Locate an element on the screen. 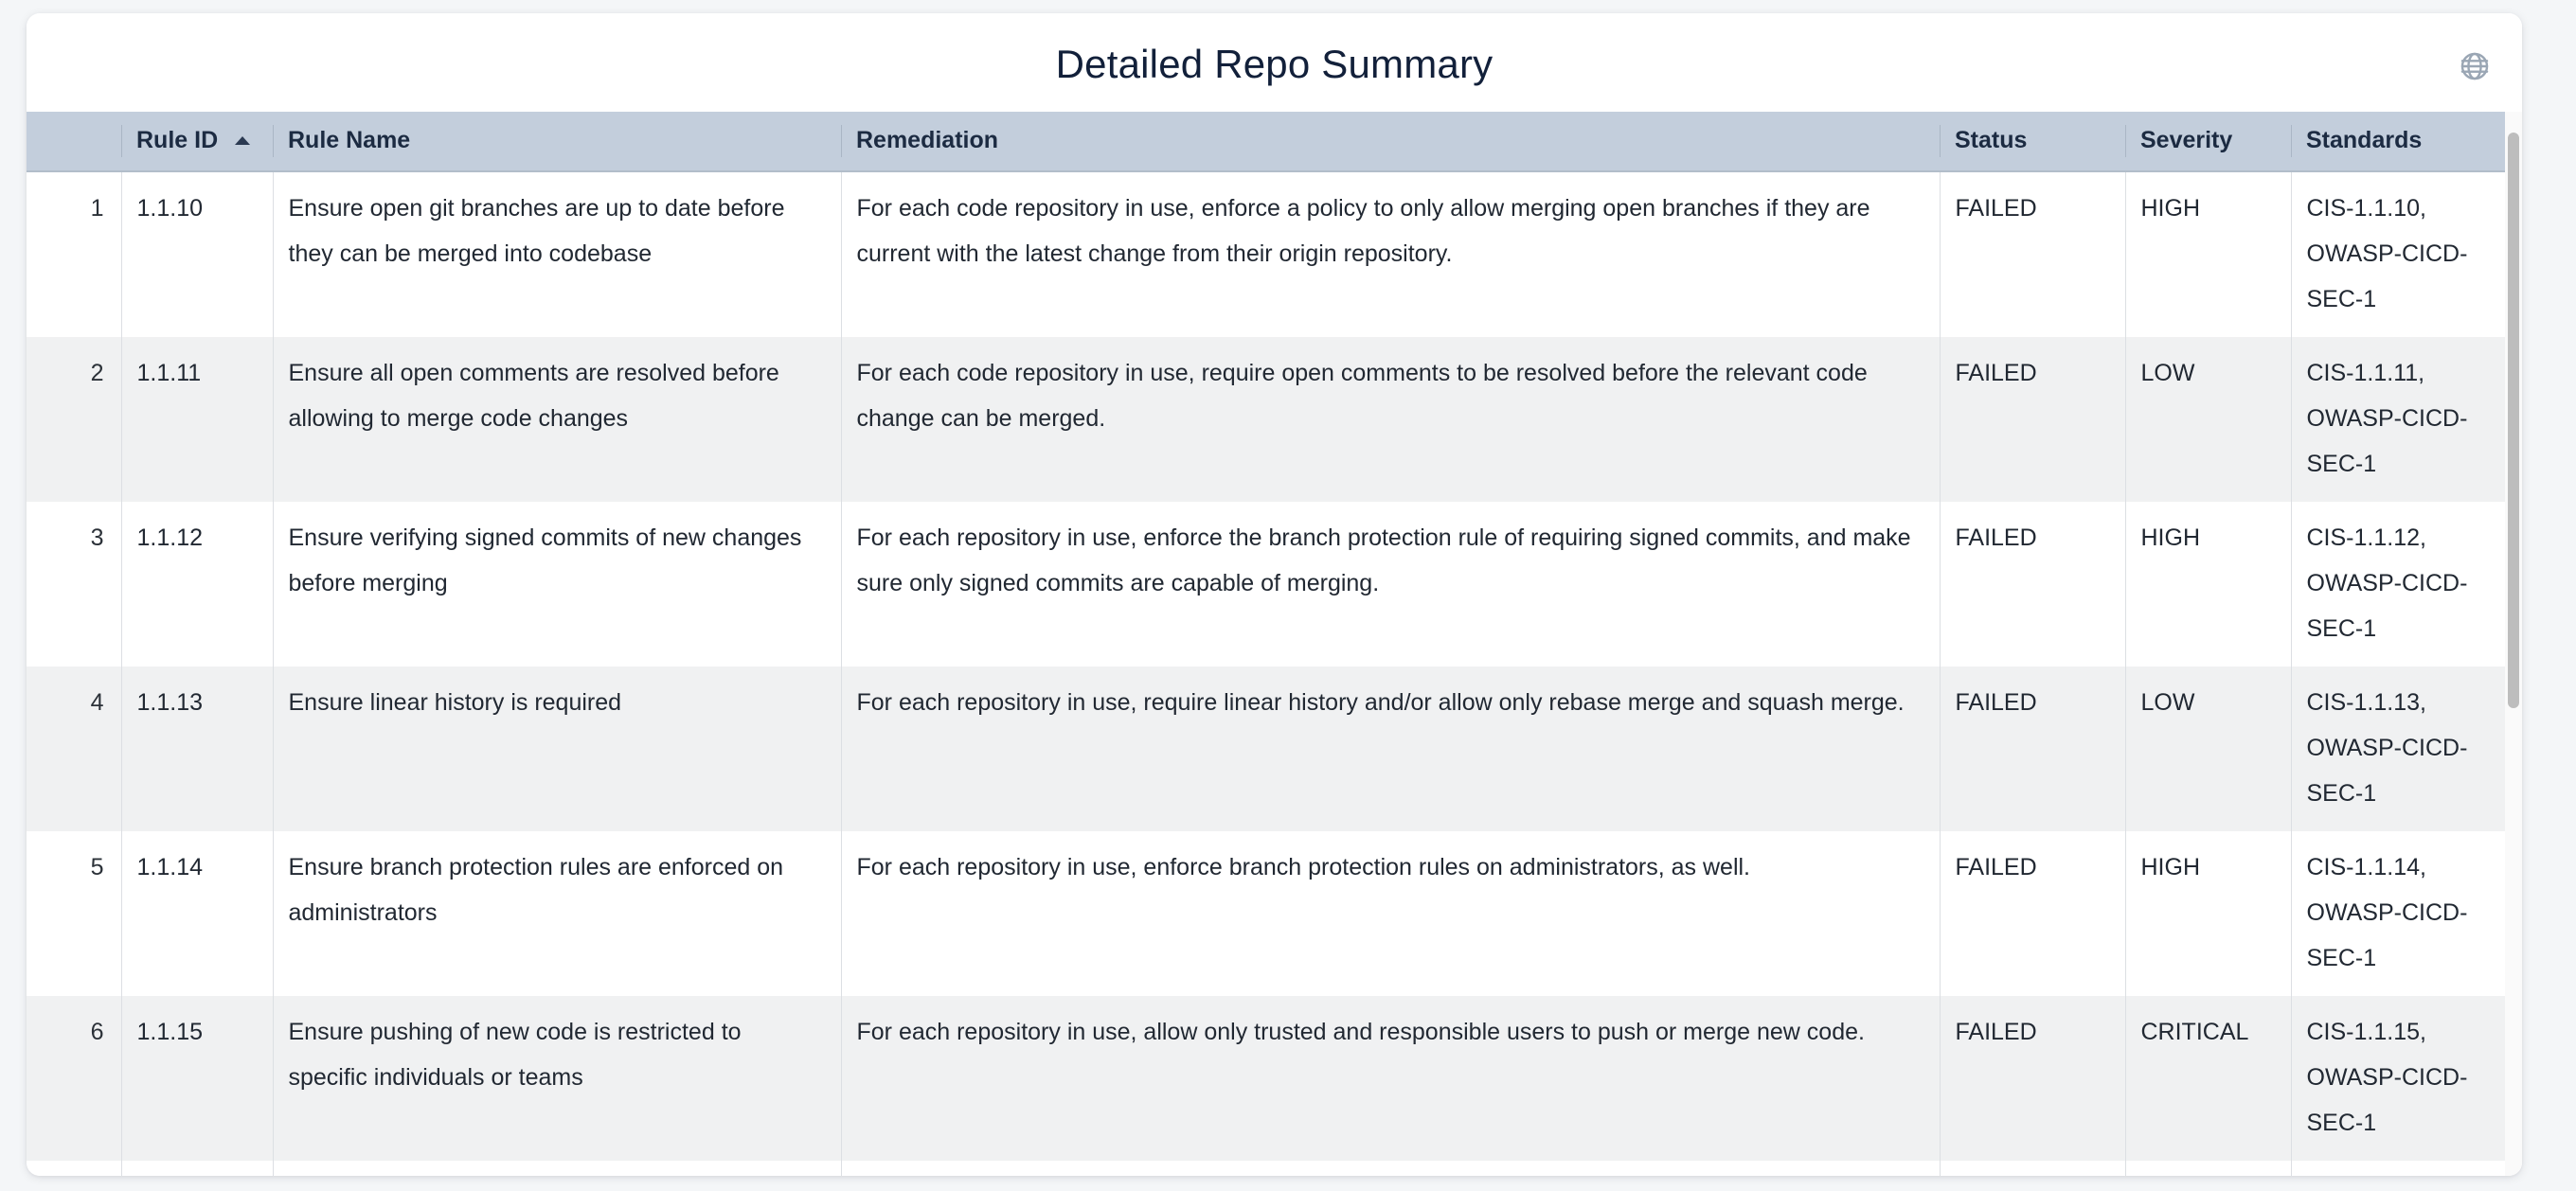 This screenshot has width=2576, height=1191. cell-standards: CIS-1.1.14, OWASP-CICD-SEC-1 is located at coordinates (2398, 913).